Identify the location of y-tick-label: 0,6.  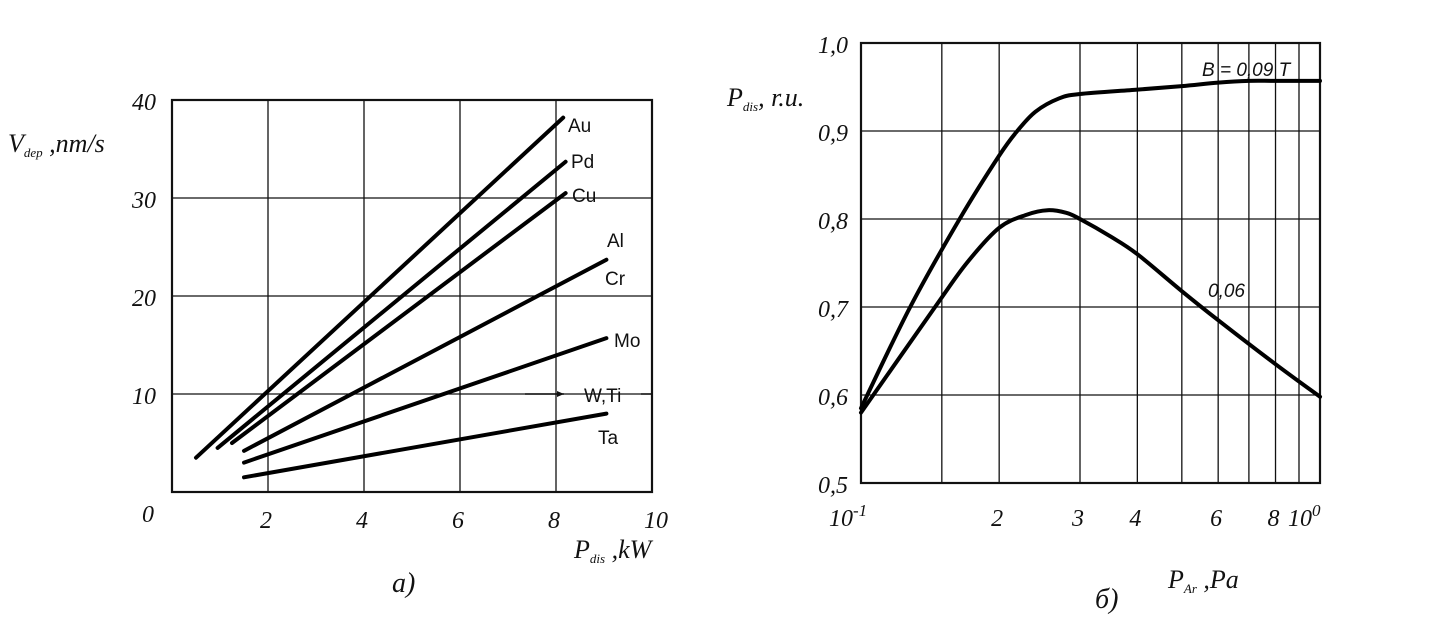
(833, 398).